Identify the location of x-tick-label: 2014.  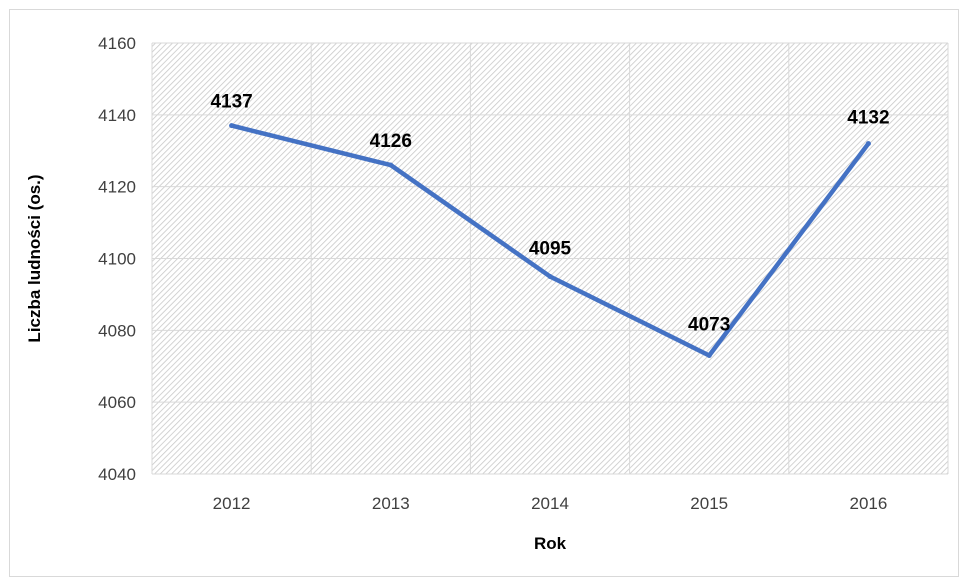
(550, 503).